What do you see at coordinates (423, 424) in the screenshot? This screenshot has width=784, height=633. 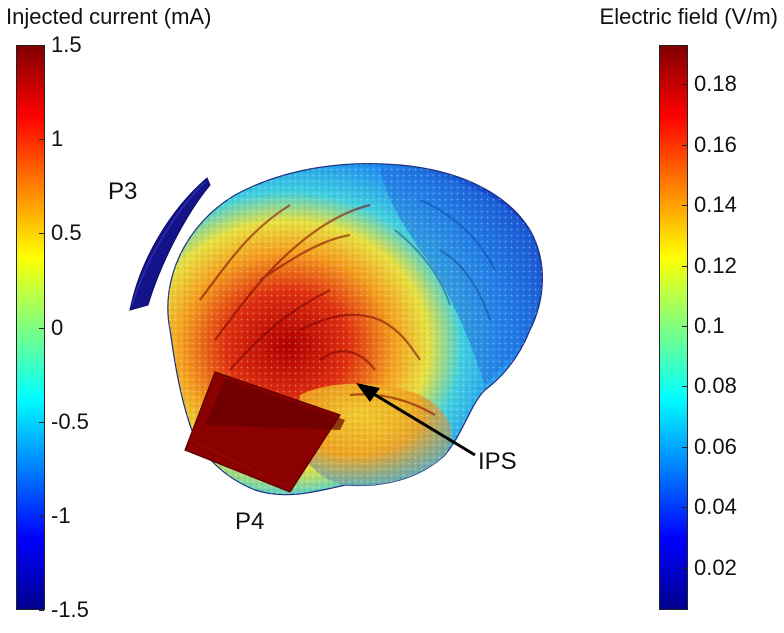 I see `ips-arrow` at bounding box center [423, 424].